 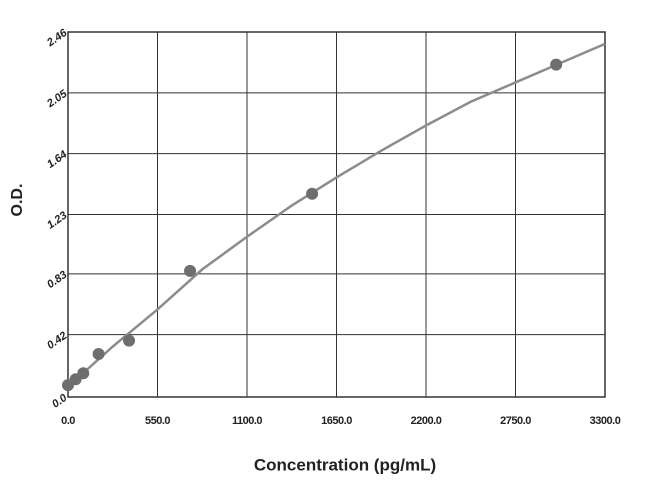 What do you see at coordinates (515, 421) in the screenshot?
I see `x-tick-label: 2750.0` at bounding box center [515, 421].